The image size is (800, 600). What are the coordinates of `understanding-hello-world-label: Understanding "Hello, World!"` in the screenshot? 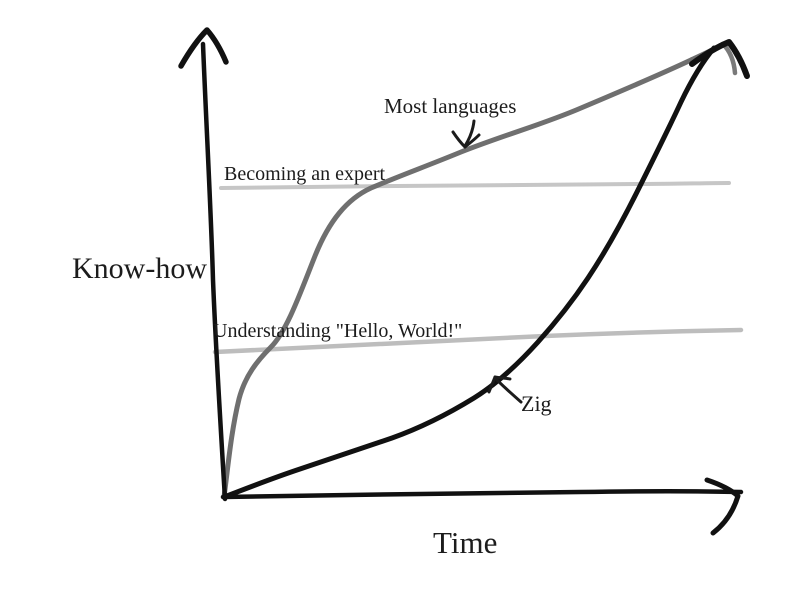 It's located at (338, 331).